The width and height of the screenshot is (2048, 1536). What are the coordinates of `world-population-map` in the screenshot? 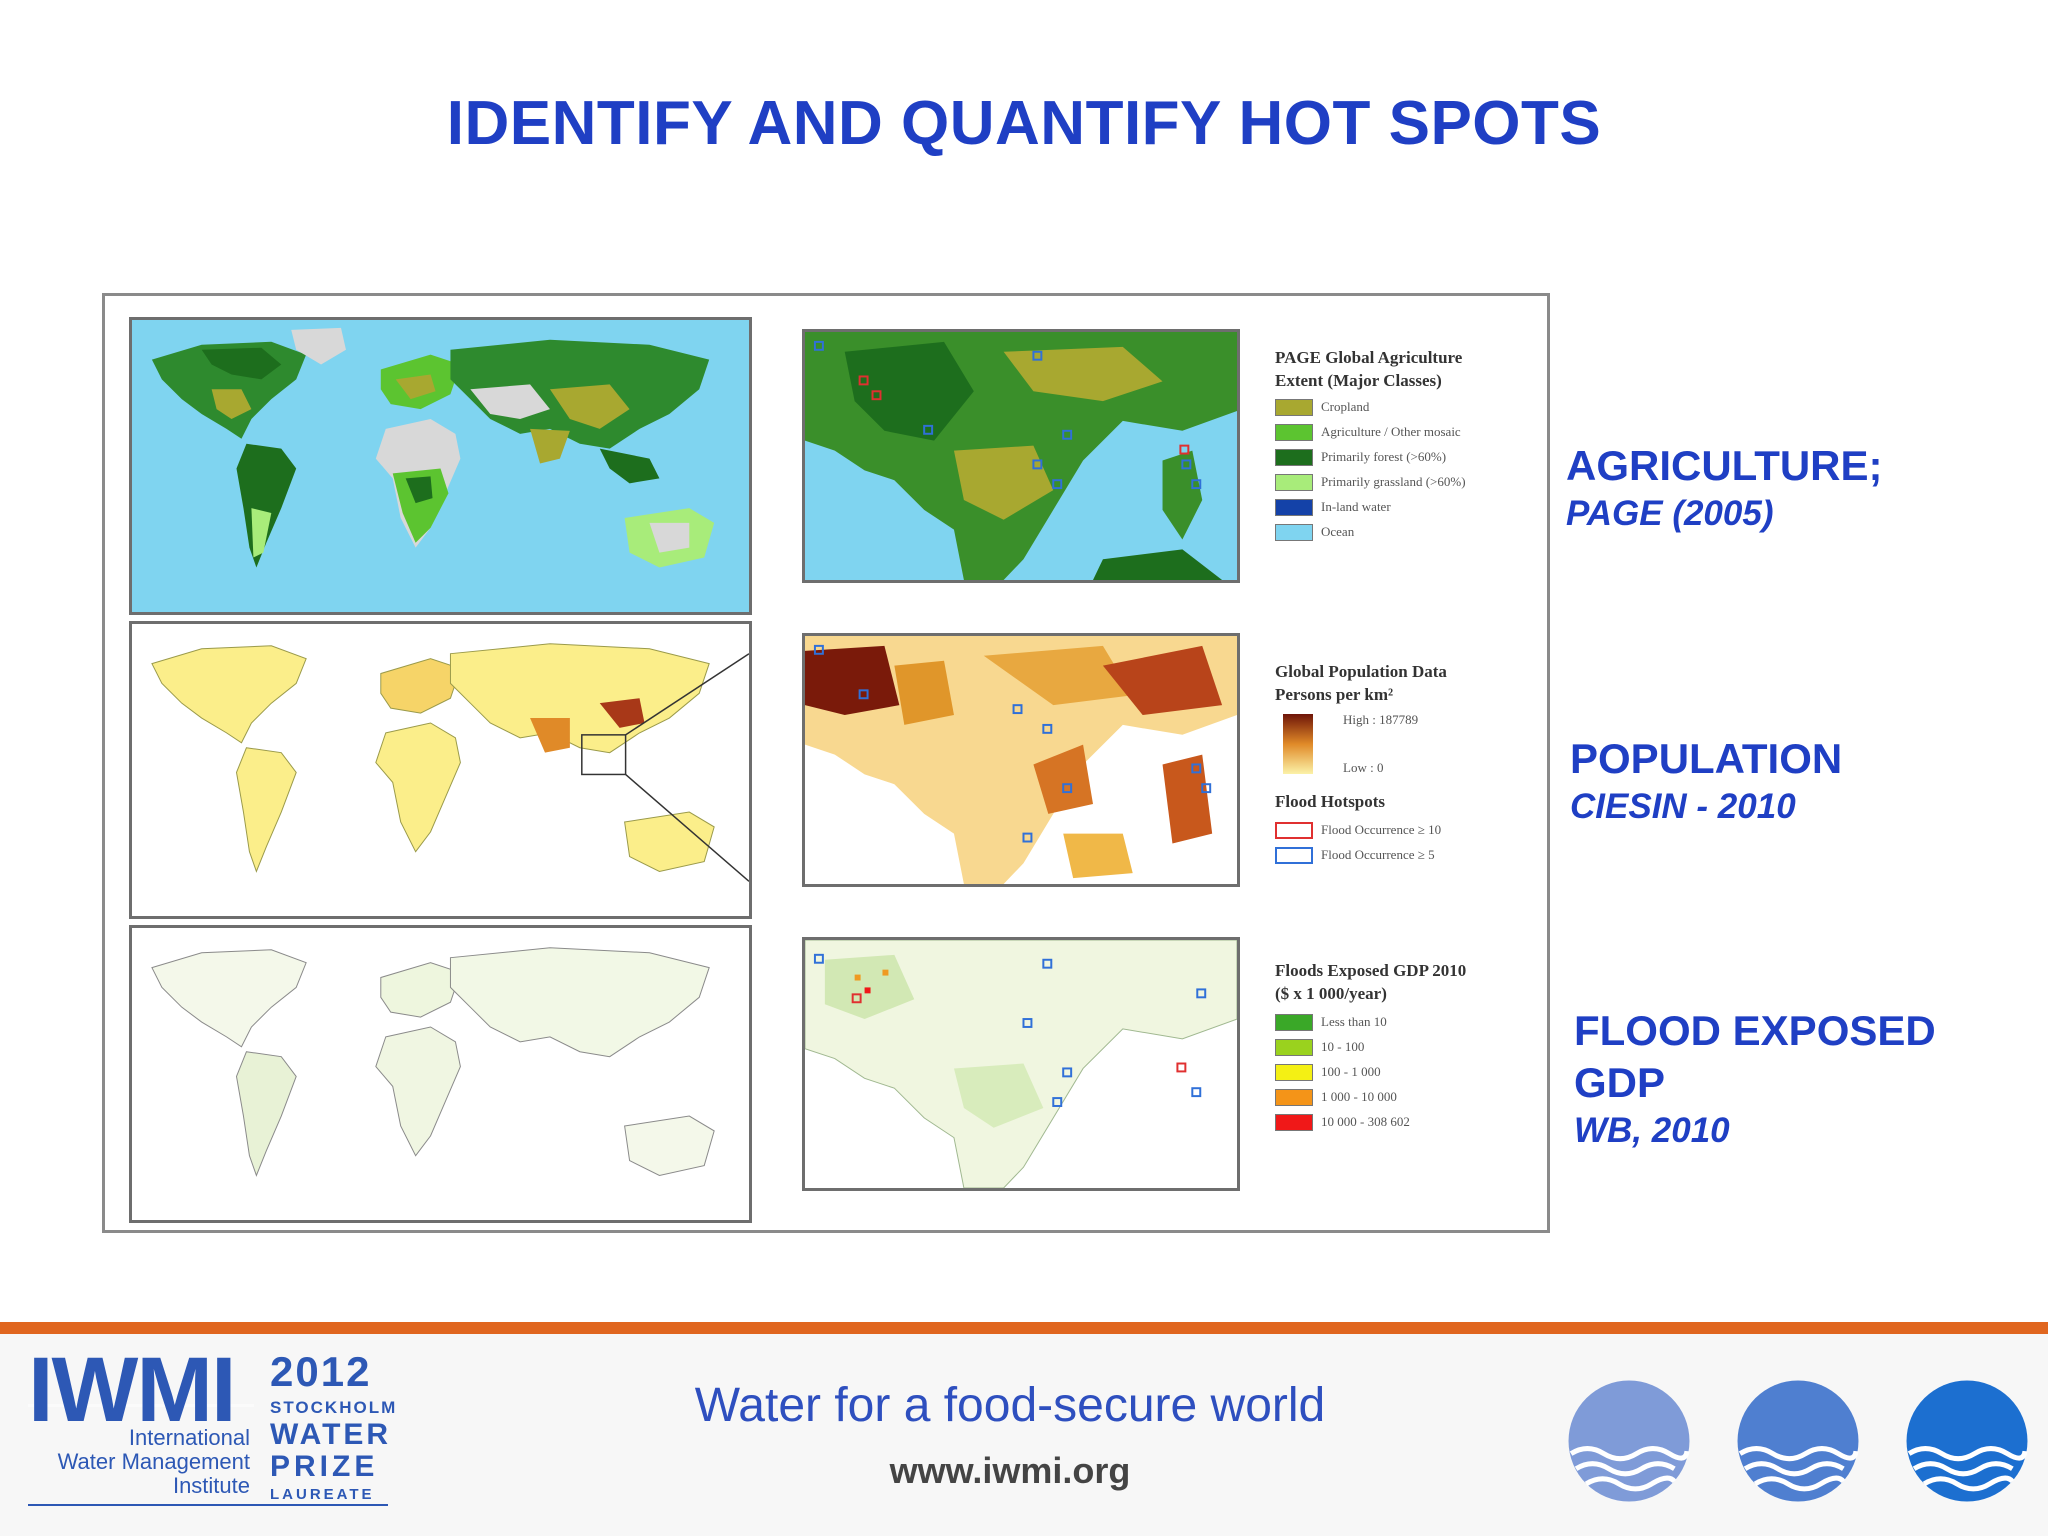 It's located at (440, 770).